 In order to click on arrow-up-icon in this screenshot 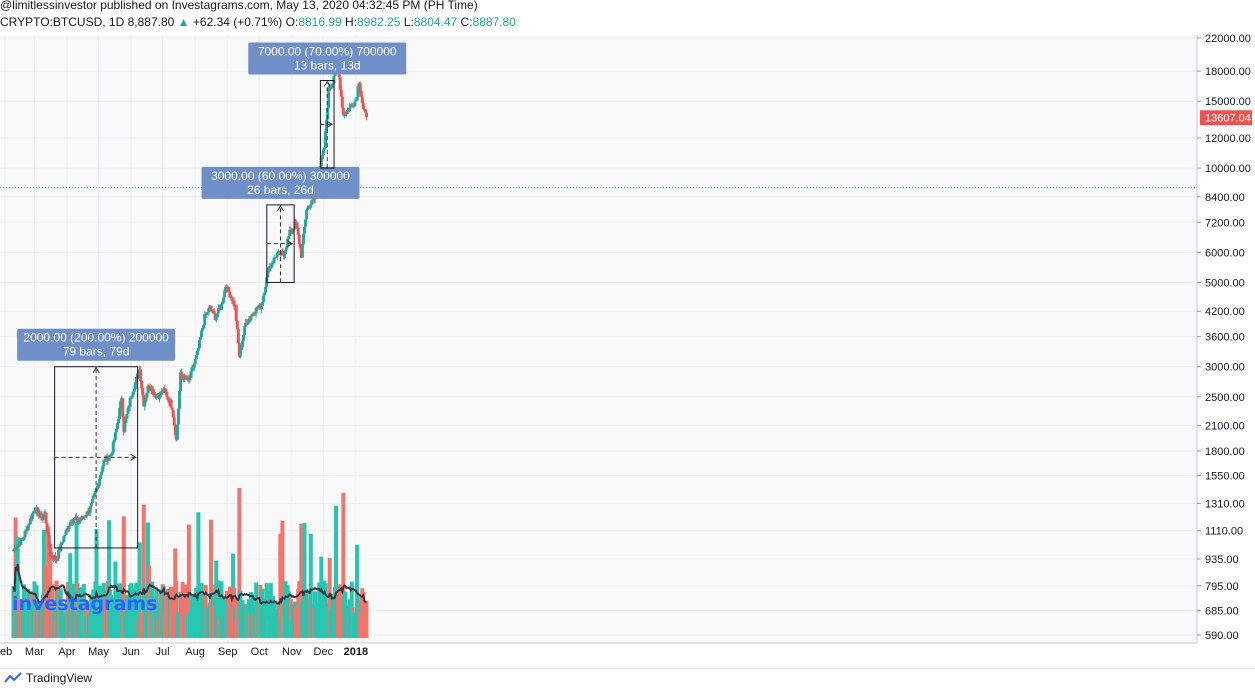, I will do `click(280, 208)`.